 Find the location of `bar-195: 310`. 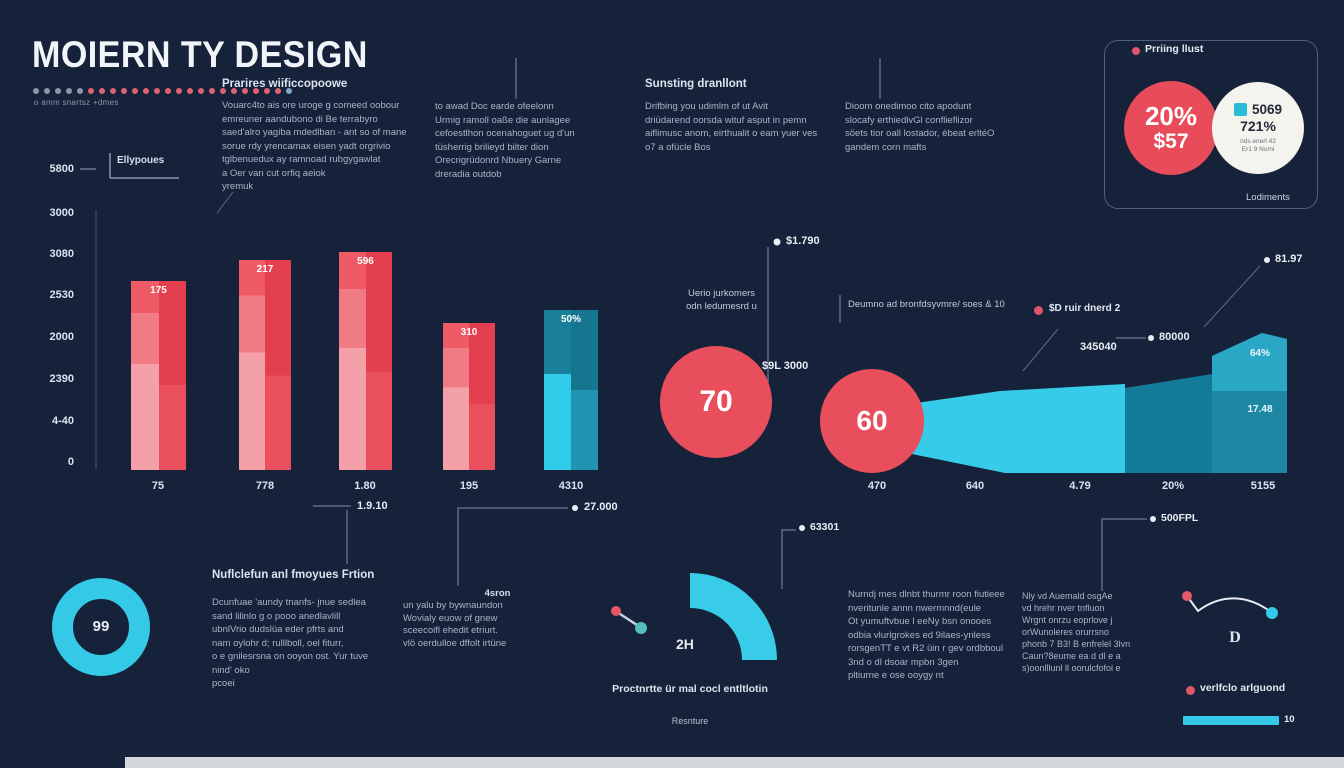

bar-195: 310 is located at coordinates (469, 396).